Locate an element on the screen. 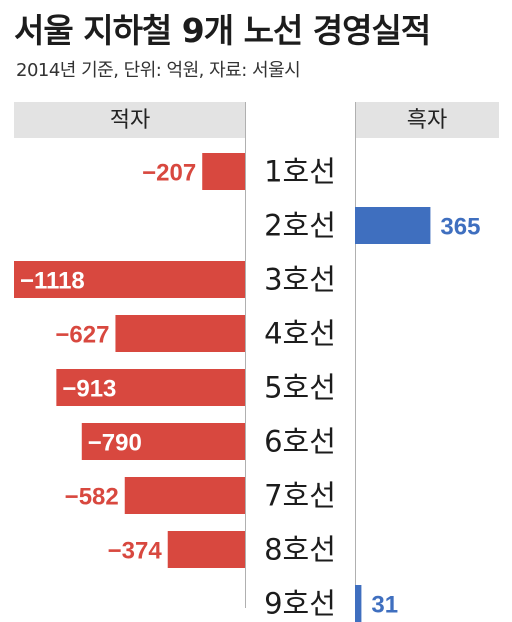 Image resolution: width=512 pixels, height=622 pixels. value-label: 365 is located at coordinates (460, 227).